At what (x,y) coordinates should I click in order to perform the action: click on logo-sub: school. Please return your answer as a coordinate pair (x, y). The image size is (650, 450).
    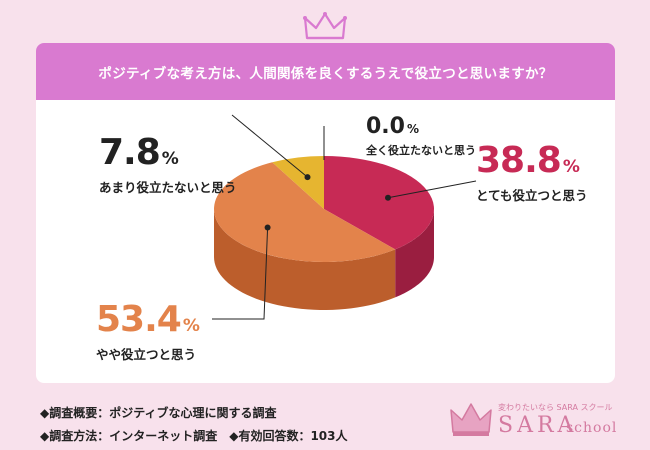
    Looking at the image, I should click on (592, 428).